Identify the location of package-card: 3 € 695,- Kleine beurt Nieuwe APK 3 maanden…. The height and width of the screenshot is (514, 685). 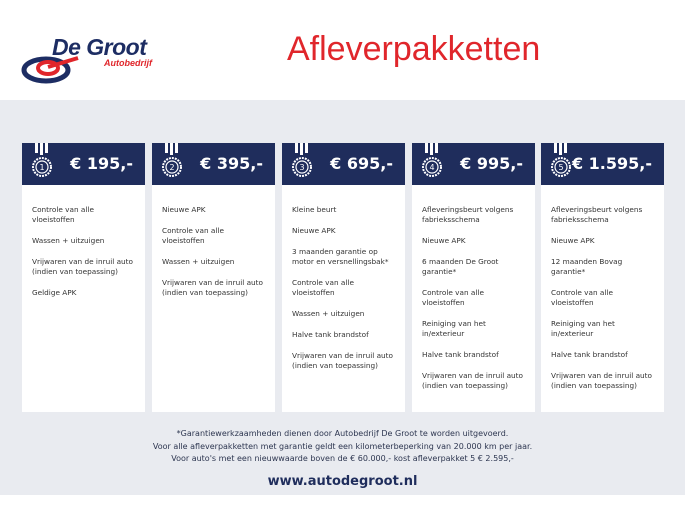
(343, 277).